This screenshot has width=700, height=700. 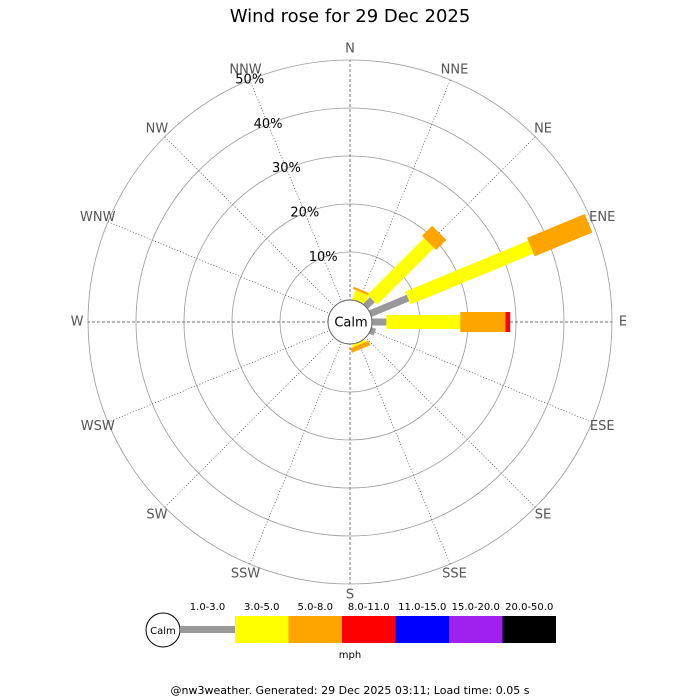 I want to click on direction-label: S, so click(x=350, y=595).